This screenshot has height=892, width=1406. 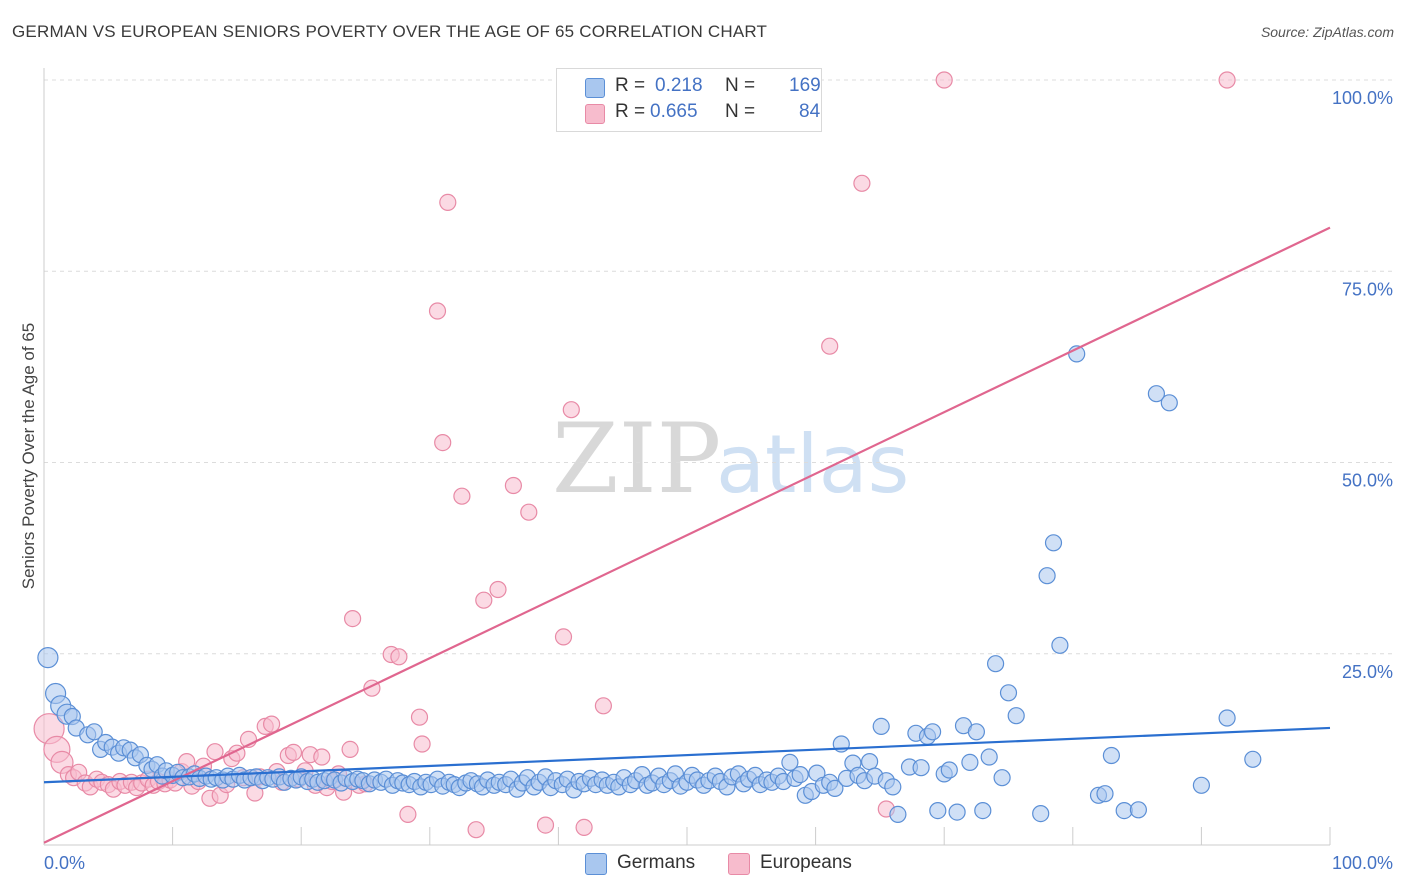 What do you see at coordinates (28, 456) in the screenshot?
I see `y-axis-label: Seniors Poverty Over the Age of 65` at bounding box center [28, 456].